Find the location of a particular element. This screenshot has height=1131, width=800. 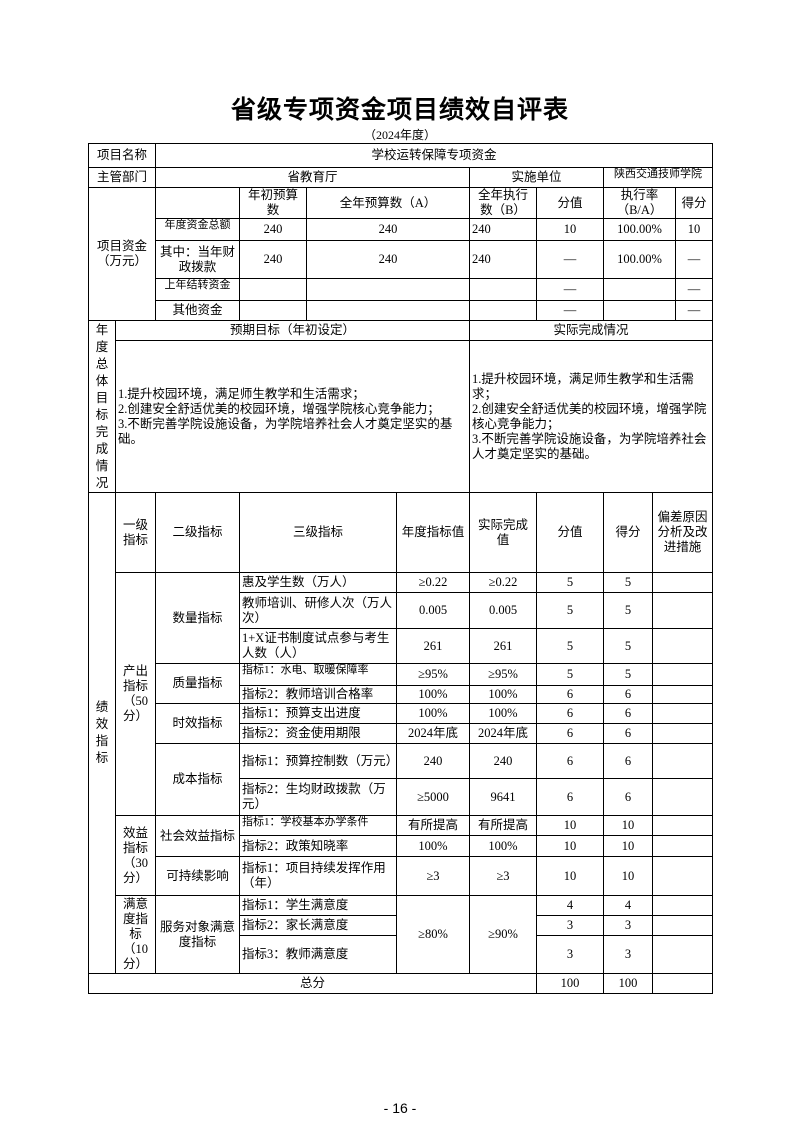

expected-goals-header: 预期目标（年初设定） is located at coordinates (292, 330).